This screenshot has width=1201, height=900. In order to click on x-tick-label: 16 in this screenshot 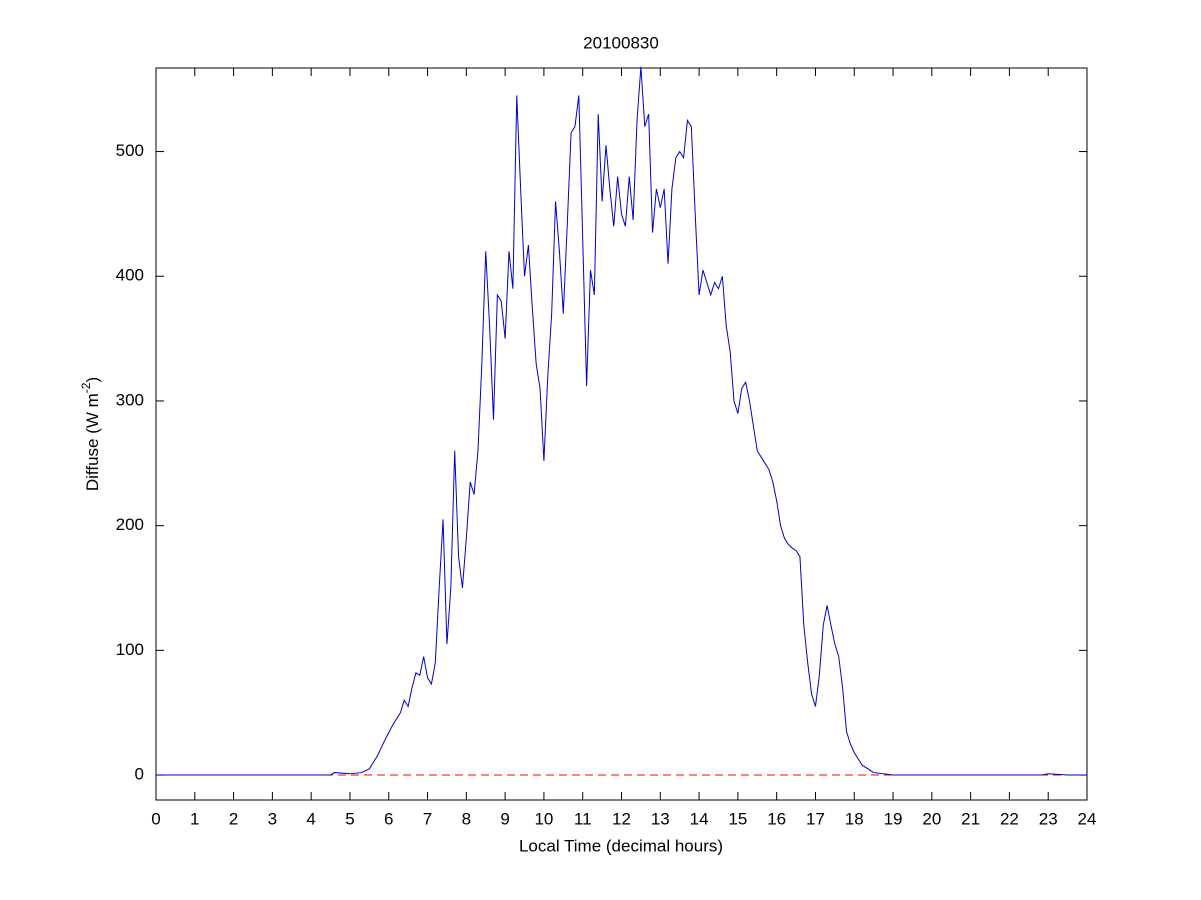, I will do `click(776, 818)`.